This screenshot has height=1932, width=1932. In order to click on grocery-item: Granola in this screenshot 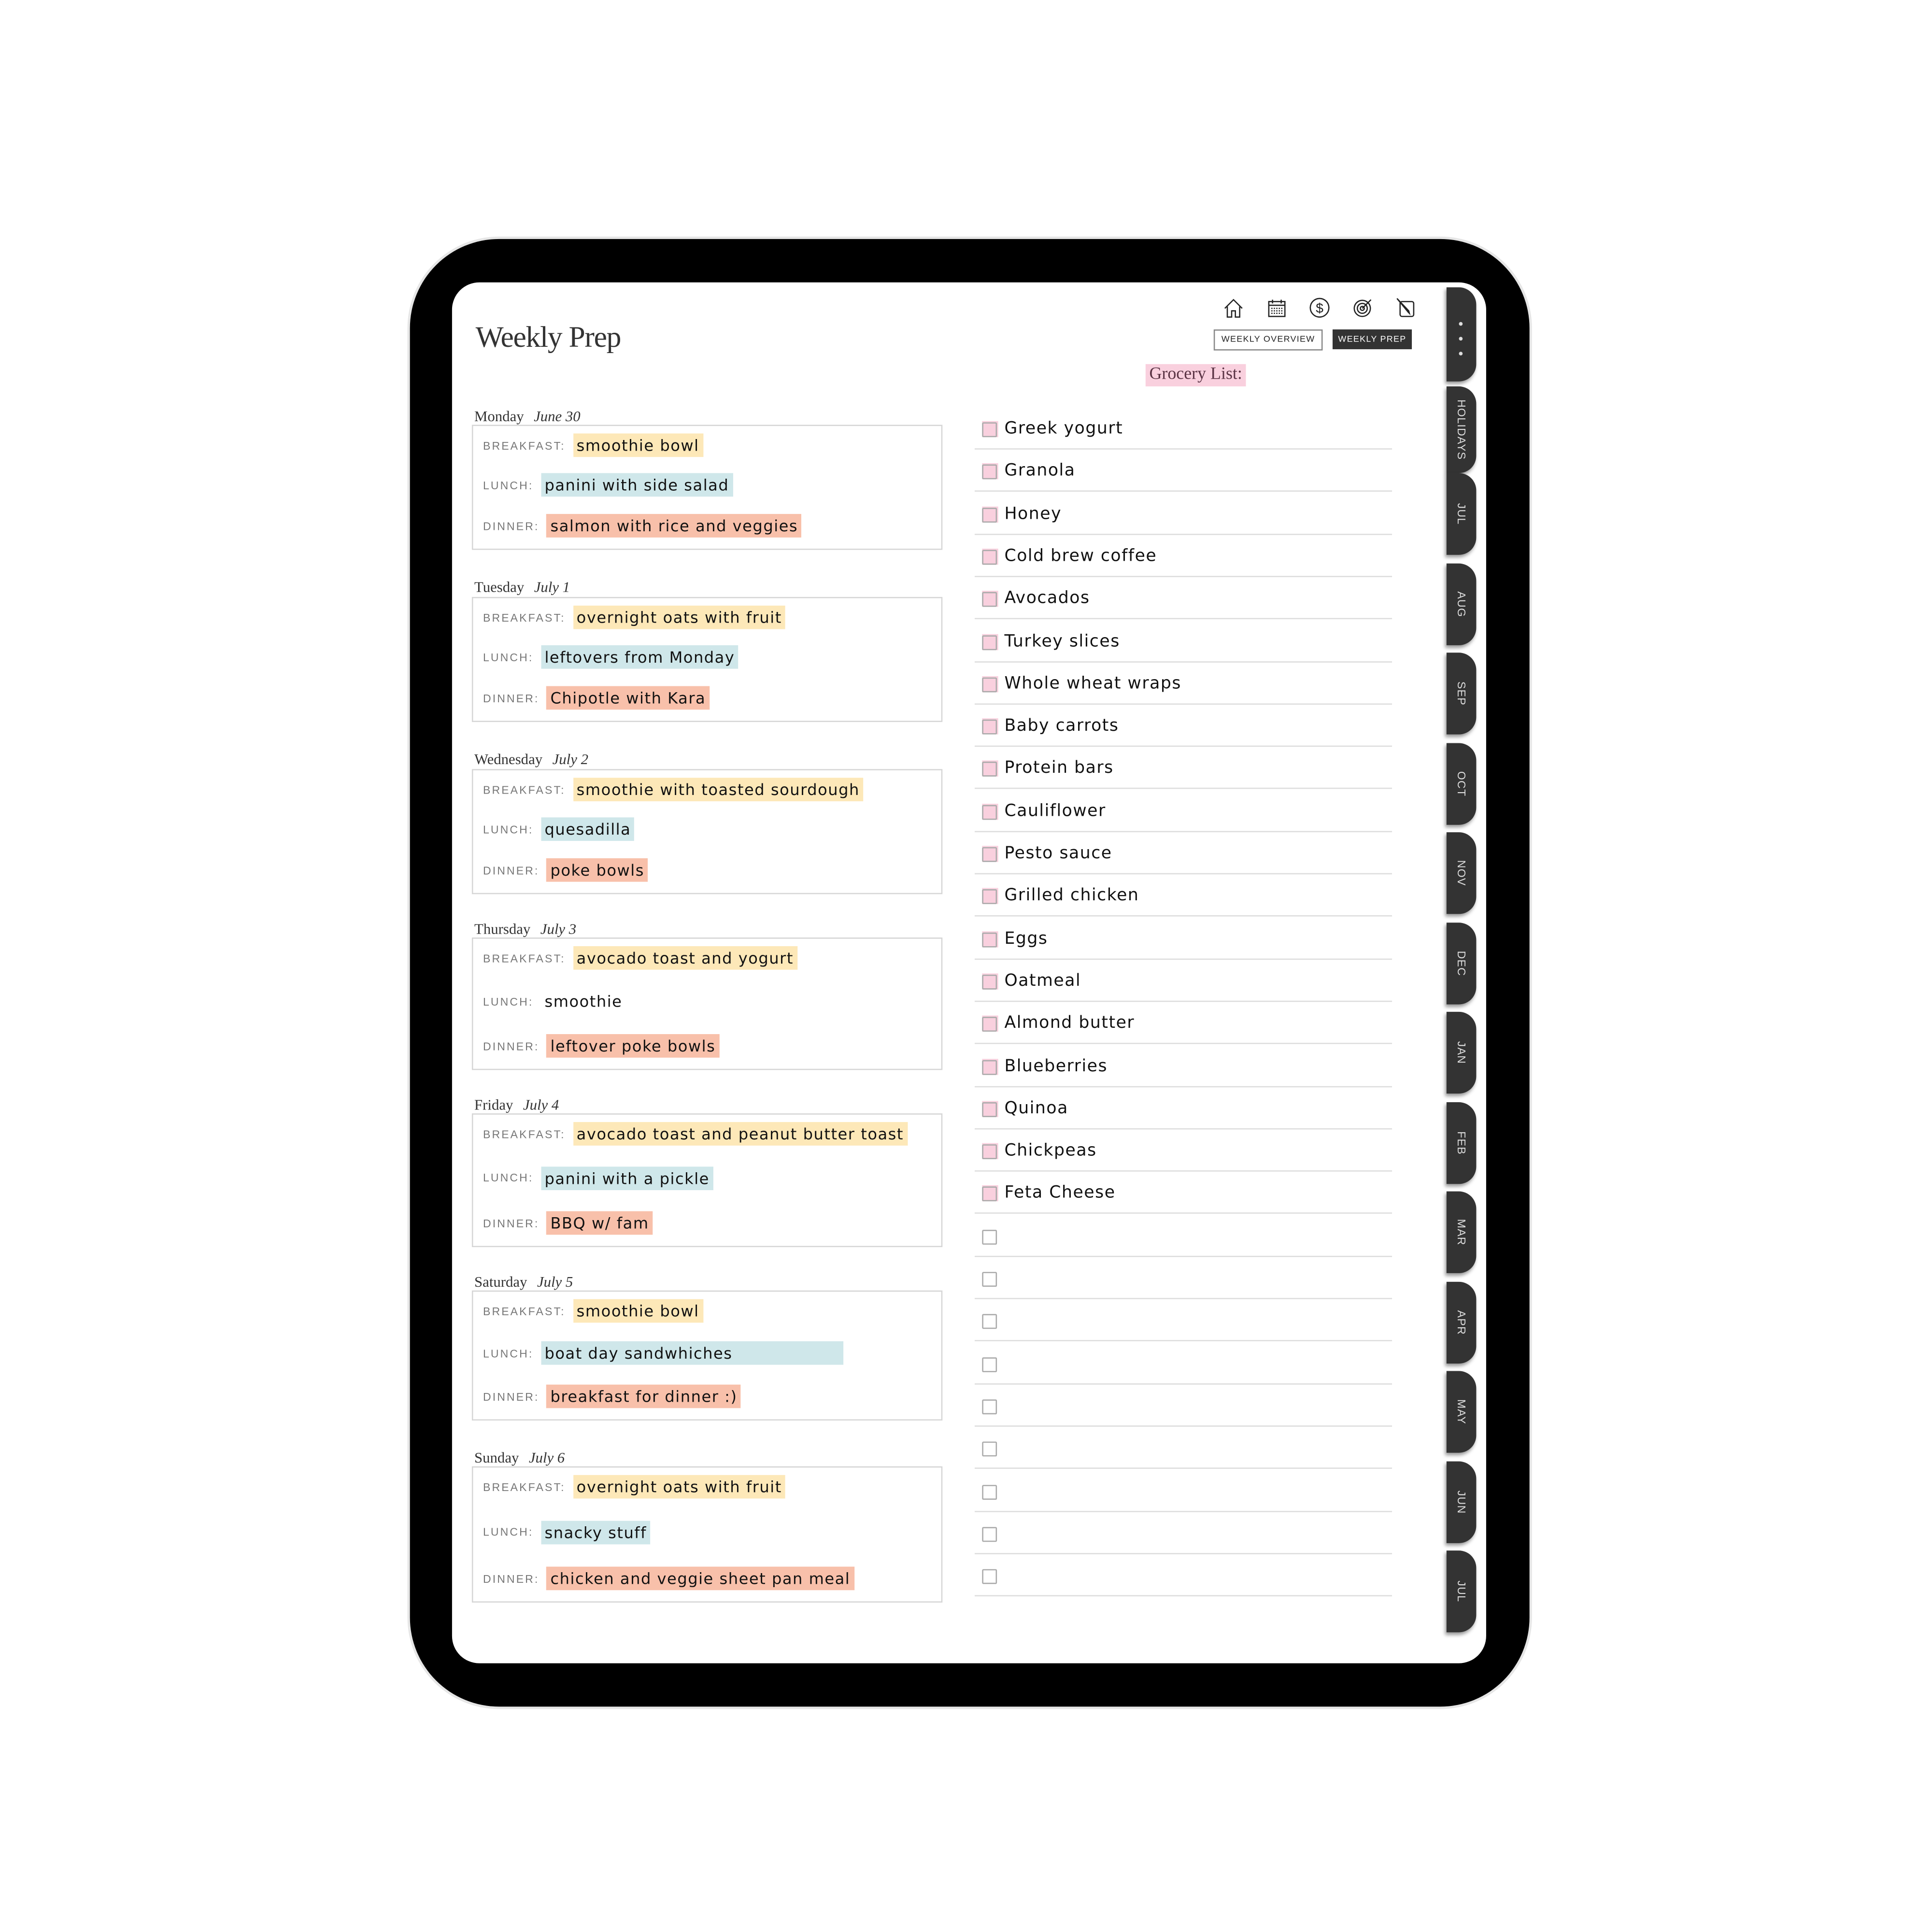, I will do `click(1183, 471)`.